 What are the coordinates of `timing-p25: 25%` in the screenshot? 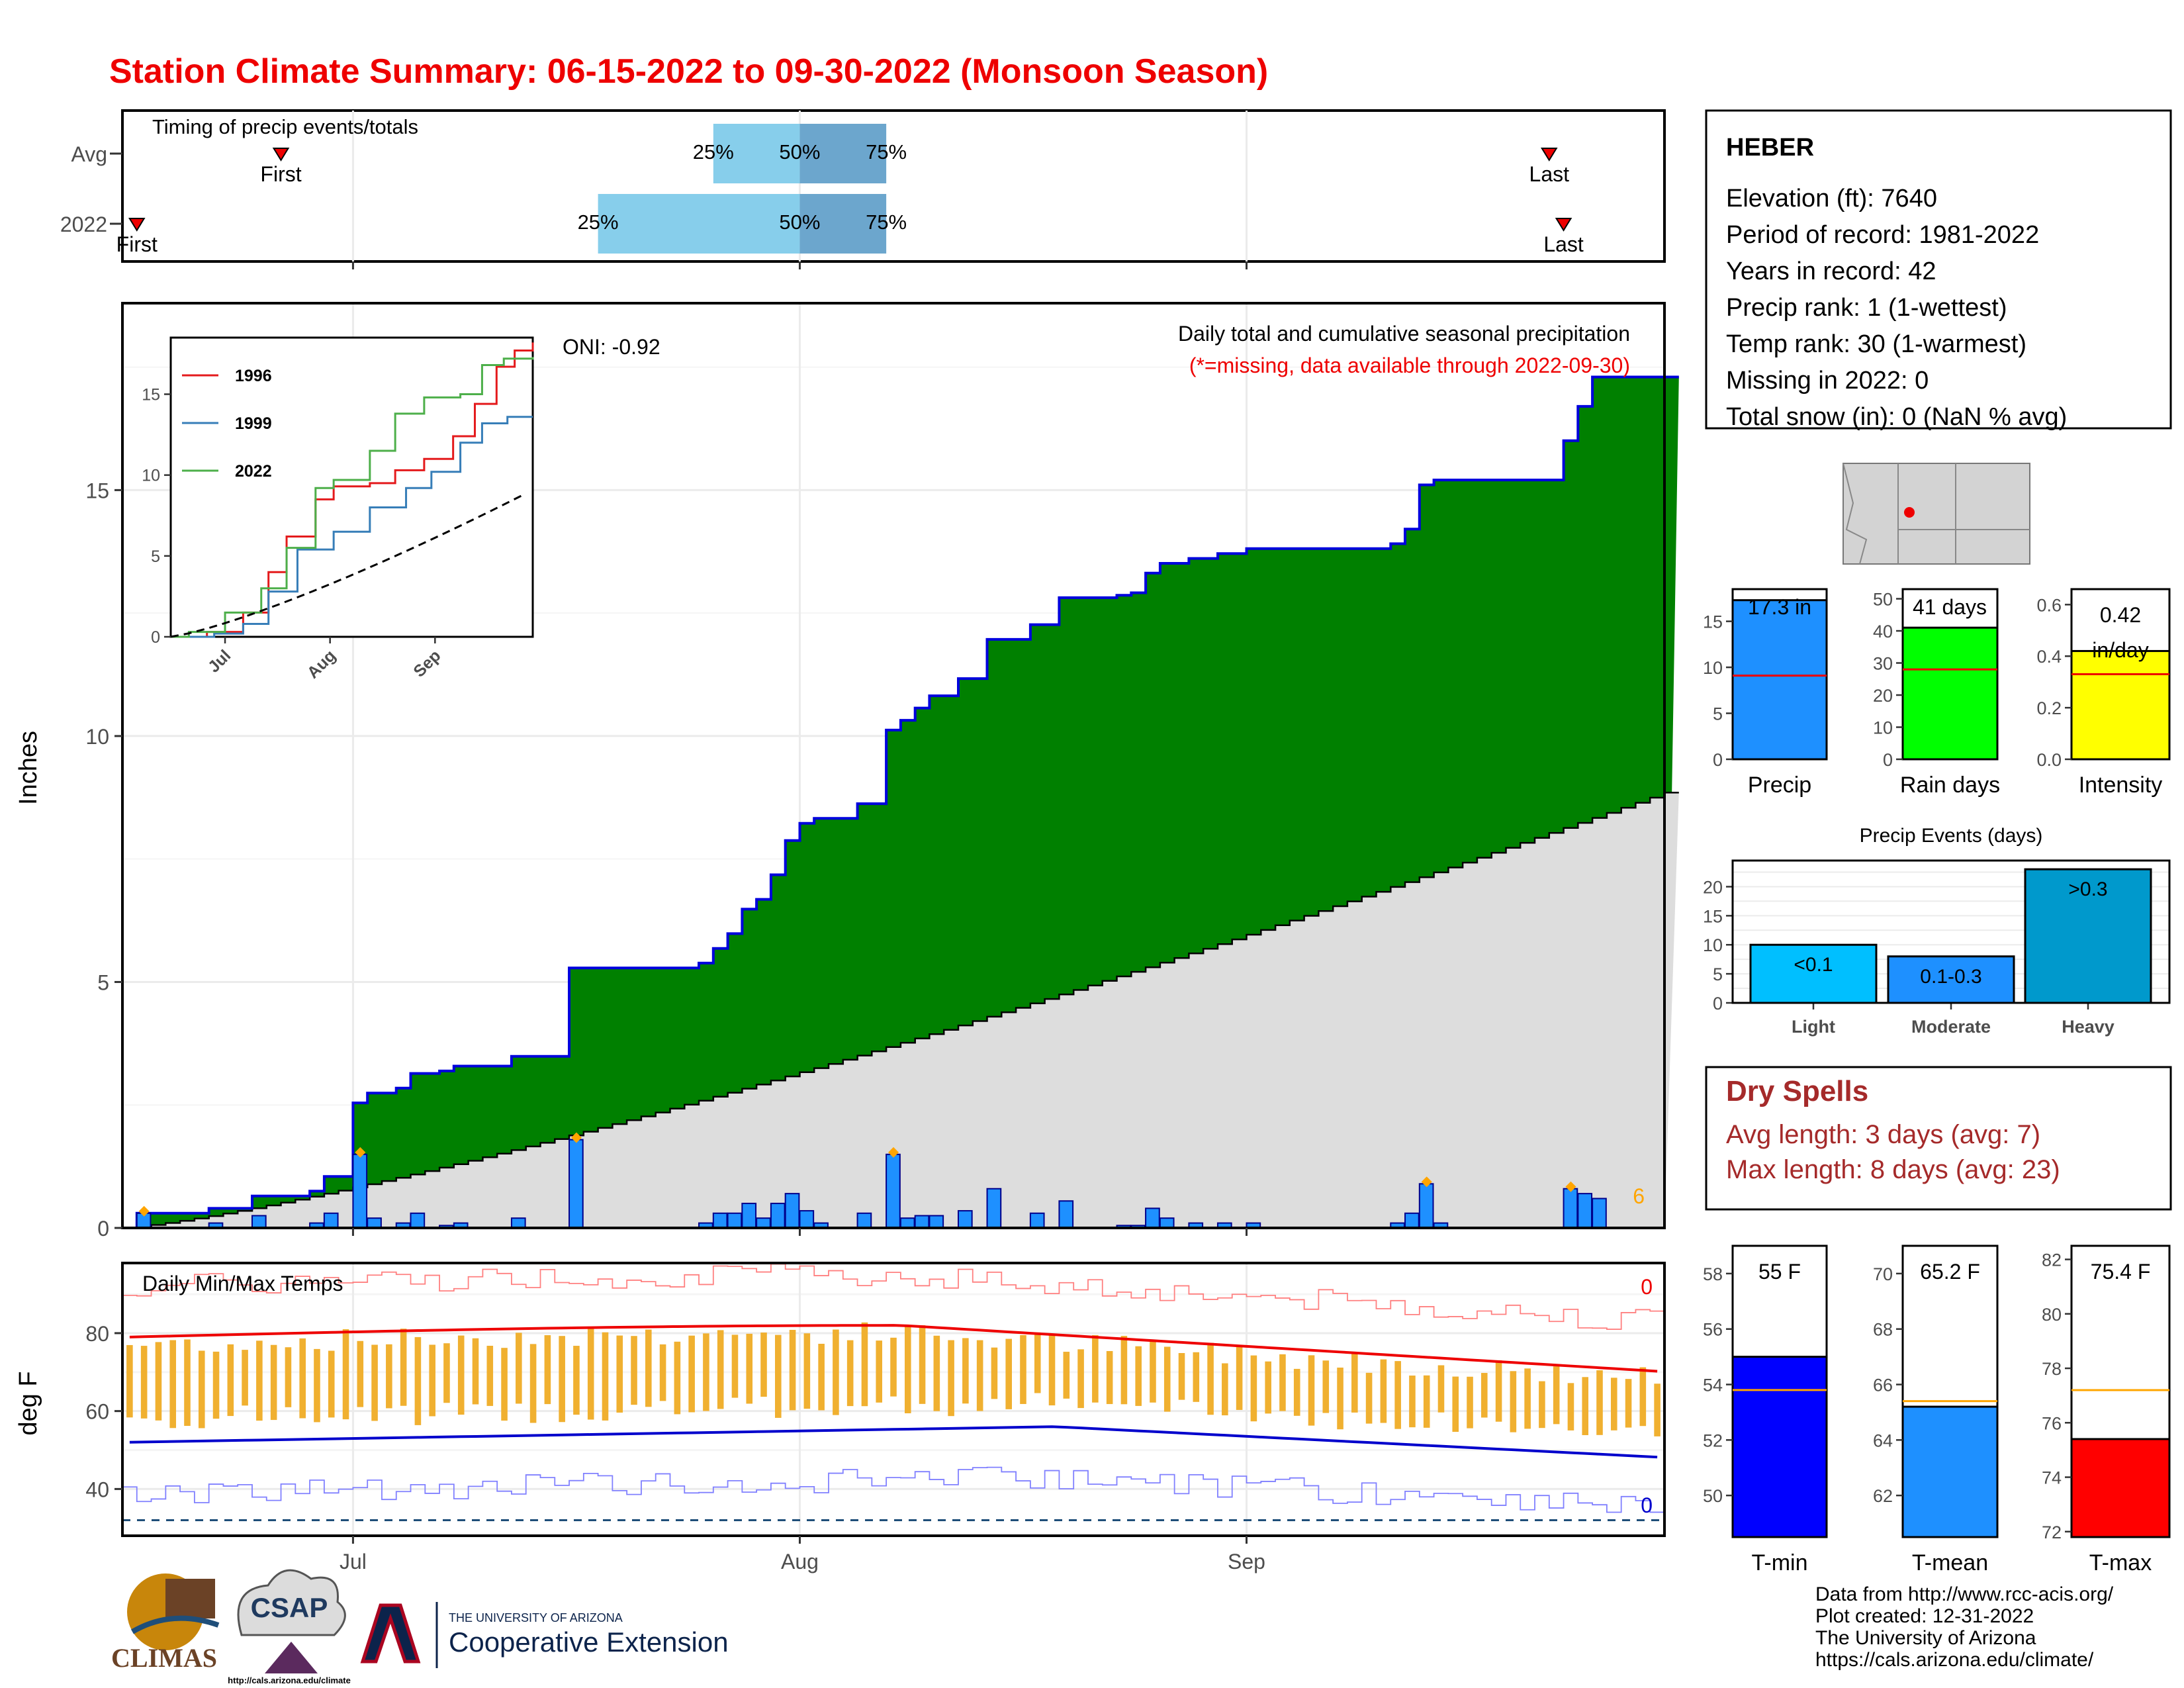 It's located at (714, 152).